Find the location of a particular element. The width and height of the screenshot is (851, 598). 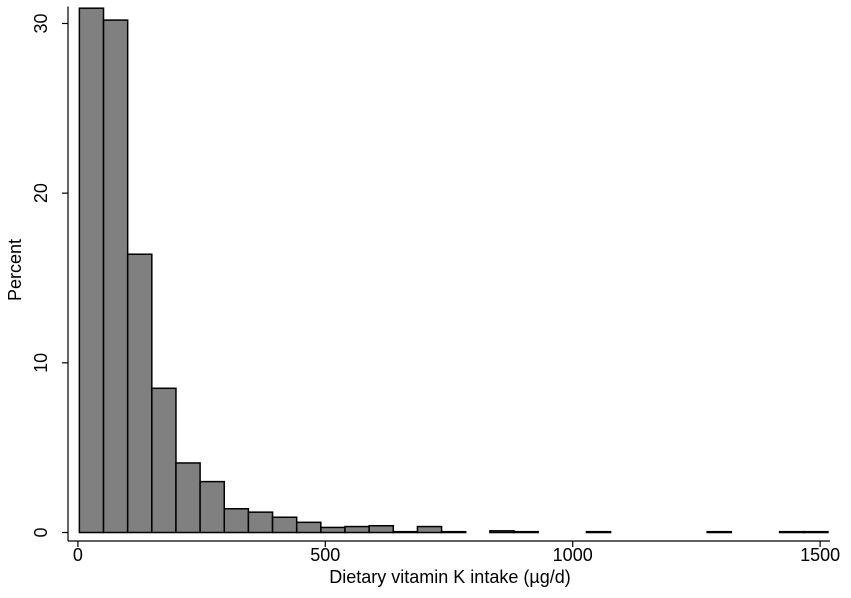

y-tick-label: 30 is located at coordinates (41, 23).